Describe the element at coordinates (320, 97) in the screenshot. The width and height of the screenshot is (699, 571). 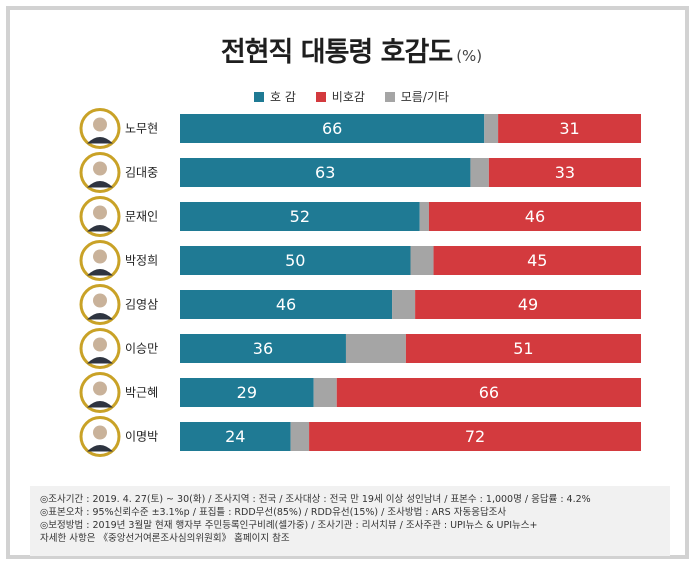
I see `legend-swatch-unfavorable` at that location.